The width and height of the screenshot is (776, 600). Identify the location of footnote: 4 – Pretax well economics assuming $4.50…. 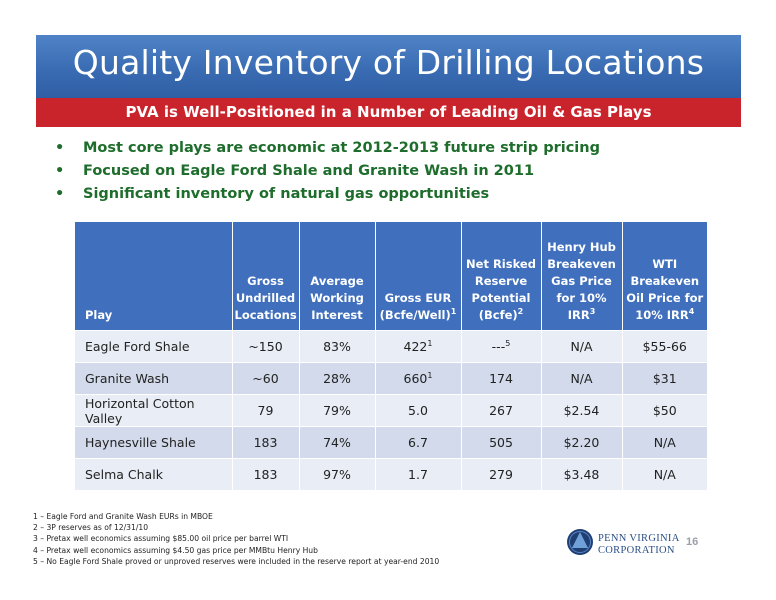
(175, 550).